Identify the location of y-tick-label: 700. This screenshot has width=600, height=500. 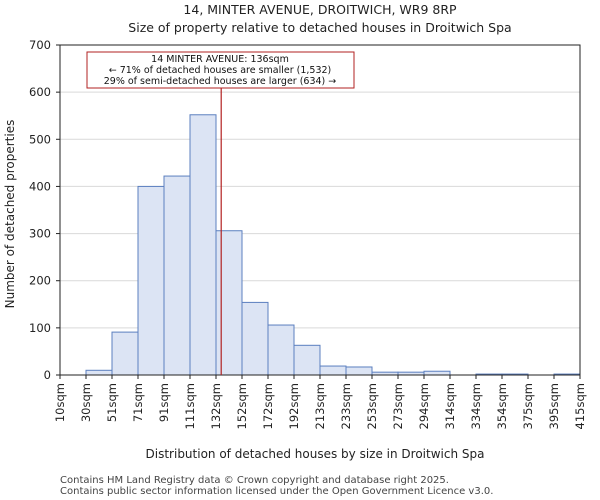
(40, 45).